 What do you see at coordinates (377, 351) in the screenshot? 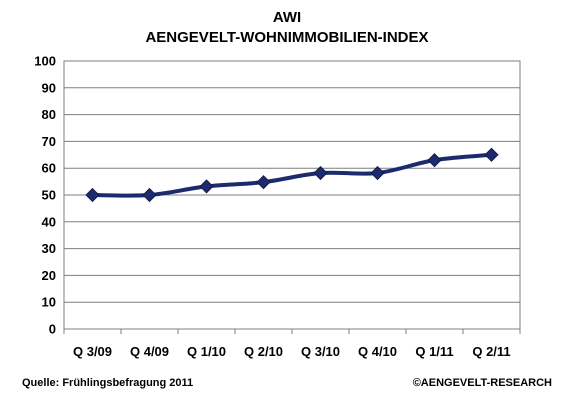
I see `x-tick-label: Q 4/10` at bounding box center [377, 351].